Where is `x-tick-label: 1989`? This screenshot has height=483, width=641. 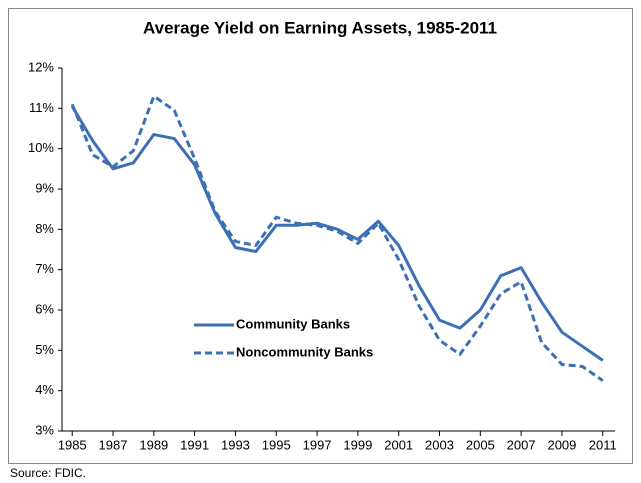
x-tick-label: 1989 is located at coordinates (153, 444).